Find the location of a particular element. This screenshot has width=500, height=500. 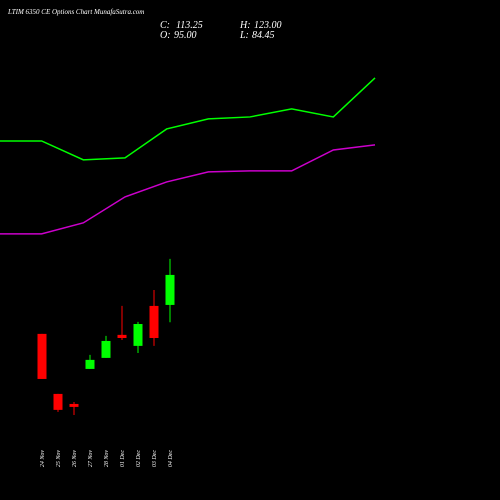

ohlc-value: 84.45 is located at coordinates (263, 35).